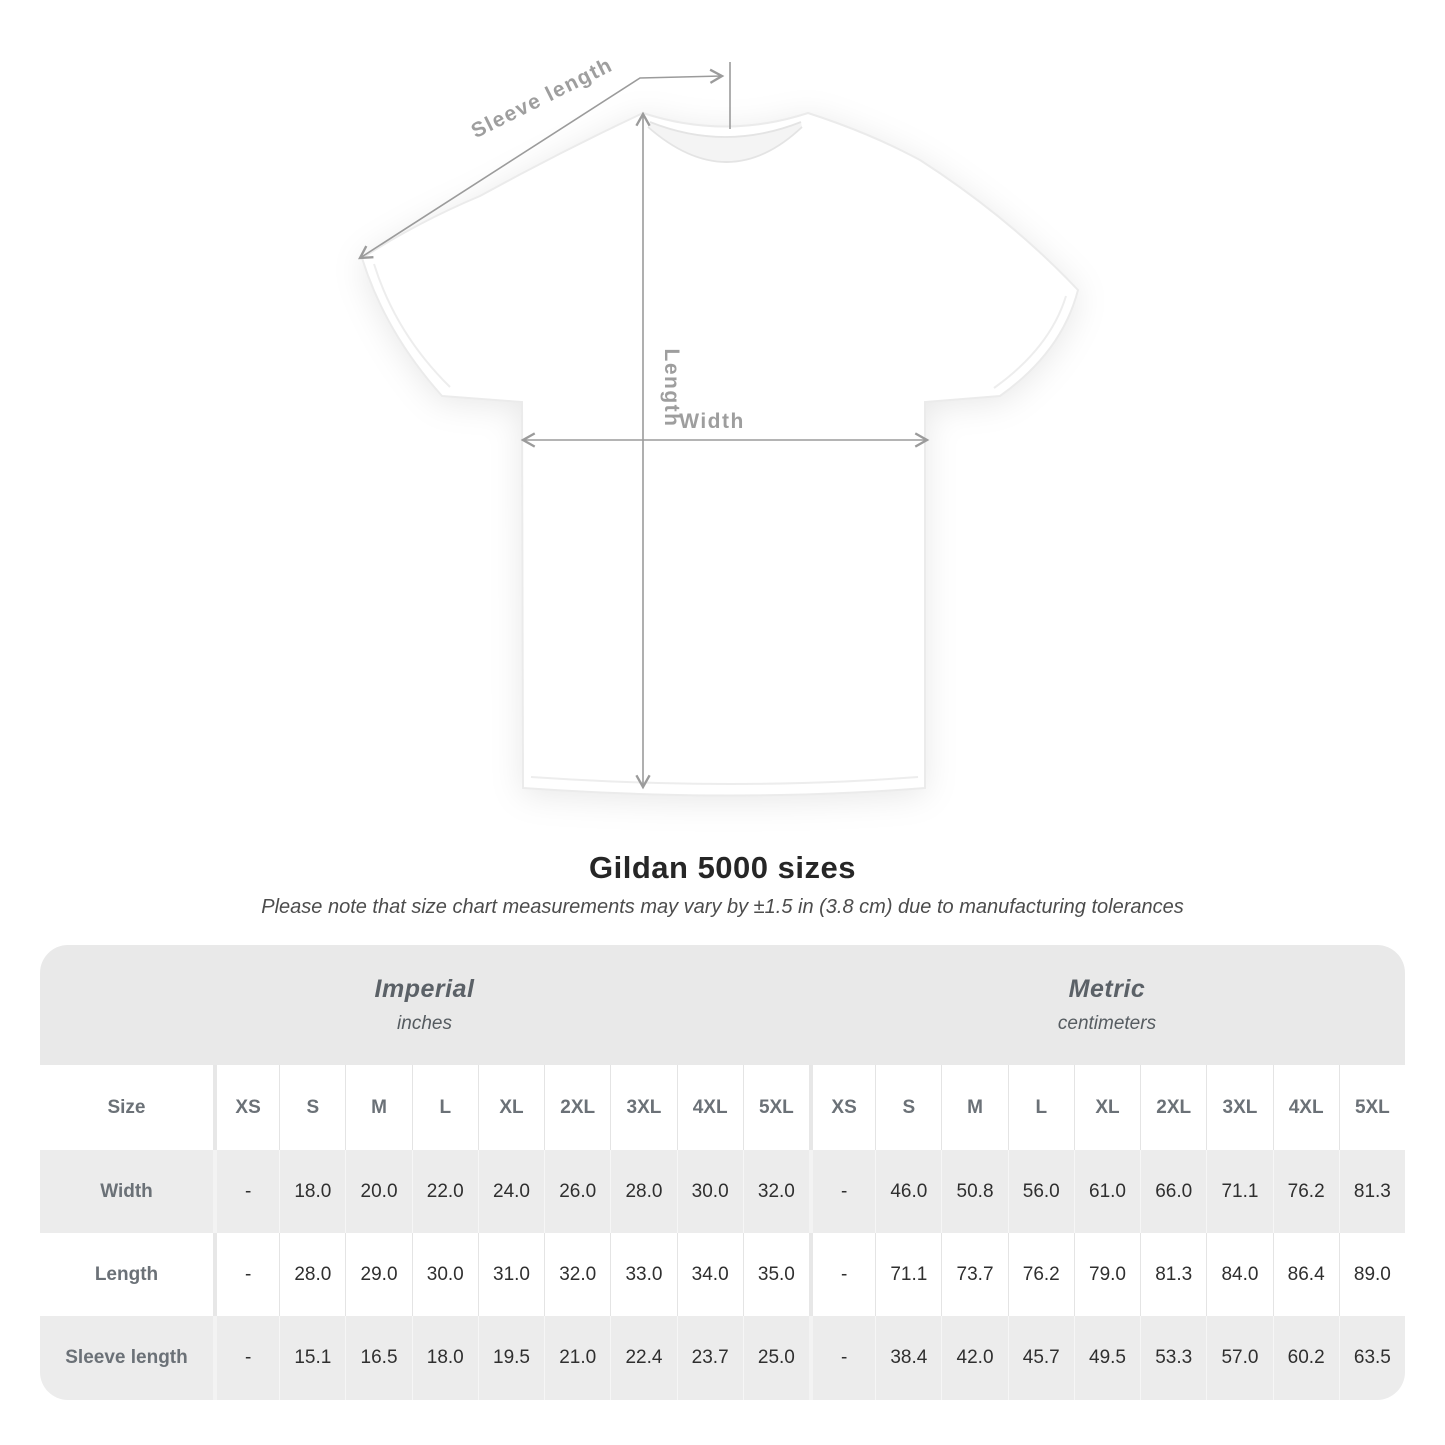  Describe the element at coordinates (1173, 1107) in the screenshot. I see `size-header-metric-2xl: 2XL` at that location.